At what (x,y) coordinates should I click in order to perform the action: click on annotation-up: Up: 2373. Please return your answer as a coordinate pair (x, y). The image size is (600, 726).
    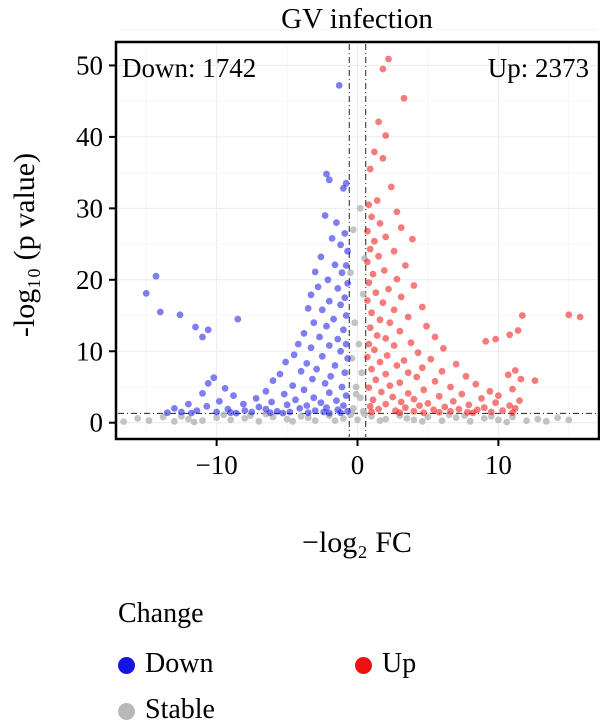
    Looking at the image, I should click on (538, 68).